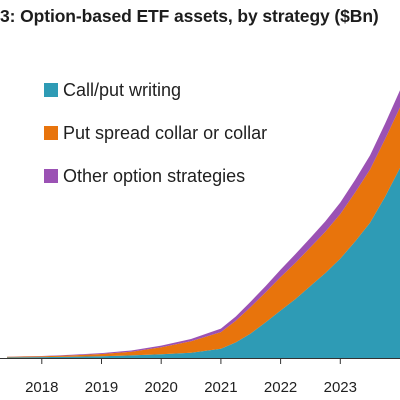 This screenshot has width=400, height=400. Describe the element at coordinates (122, 90) in the screenshot. I see `legend-label: Call/put writing` at that location.